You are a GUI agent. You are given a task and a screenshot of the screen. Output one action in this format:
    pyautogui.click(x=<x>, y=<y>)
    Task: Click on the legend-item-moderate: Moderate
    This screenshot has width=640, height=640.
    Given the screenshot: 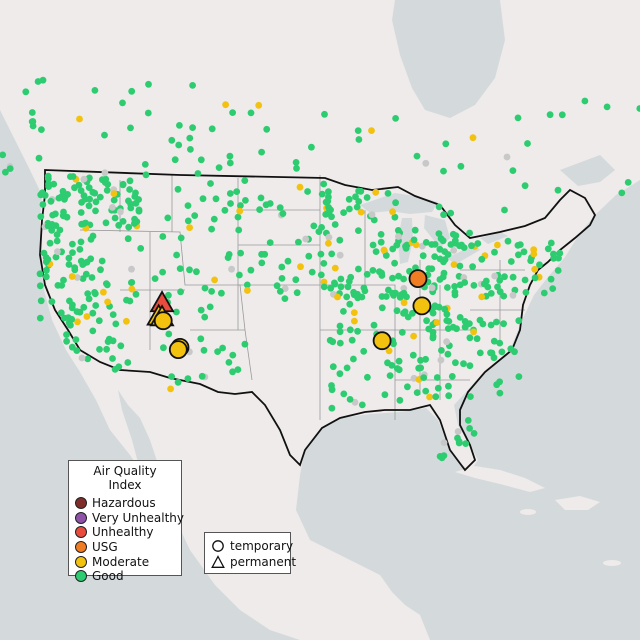 What is the action you would take?
    pyautogui.click(x=125, y=561)
    